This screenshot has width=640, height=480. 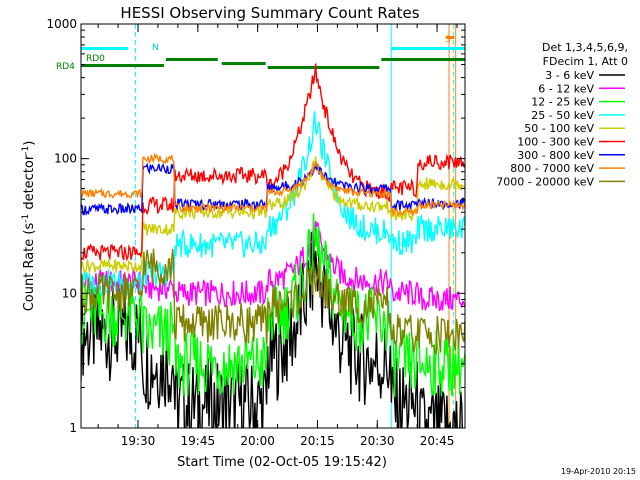 I want to click on legend-header-line-1: Det 1,3,4,5,6,9,, so click(x=585, y=47).